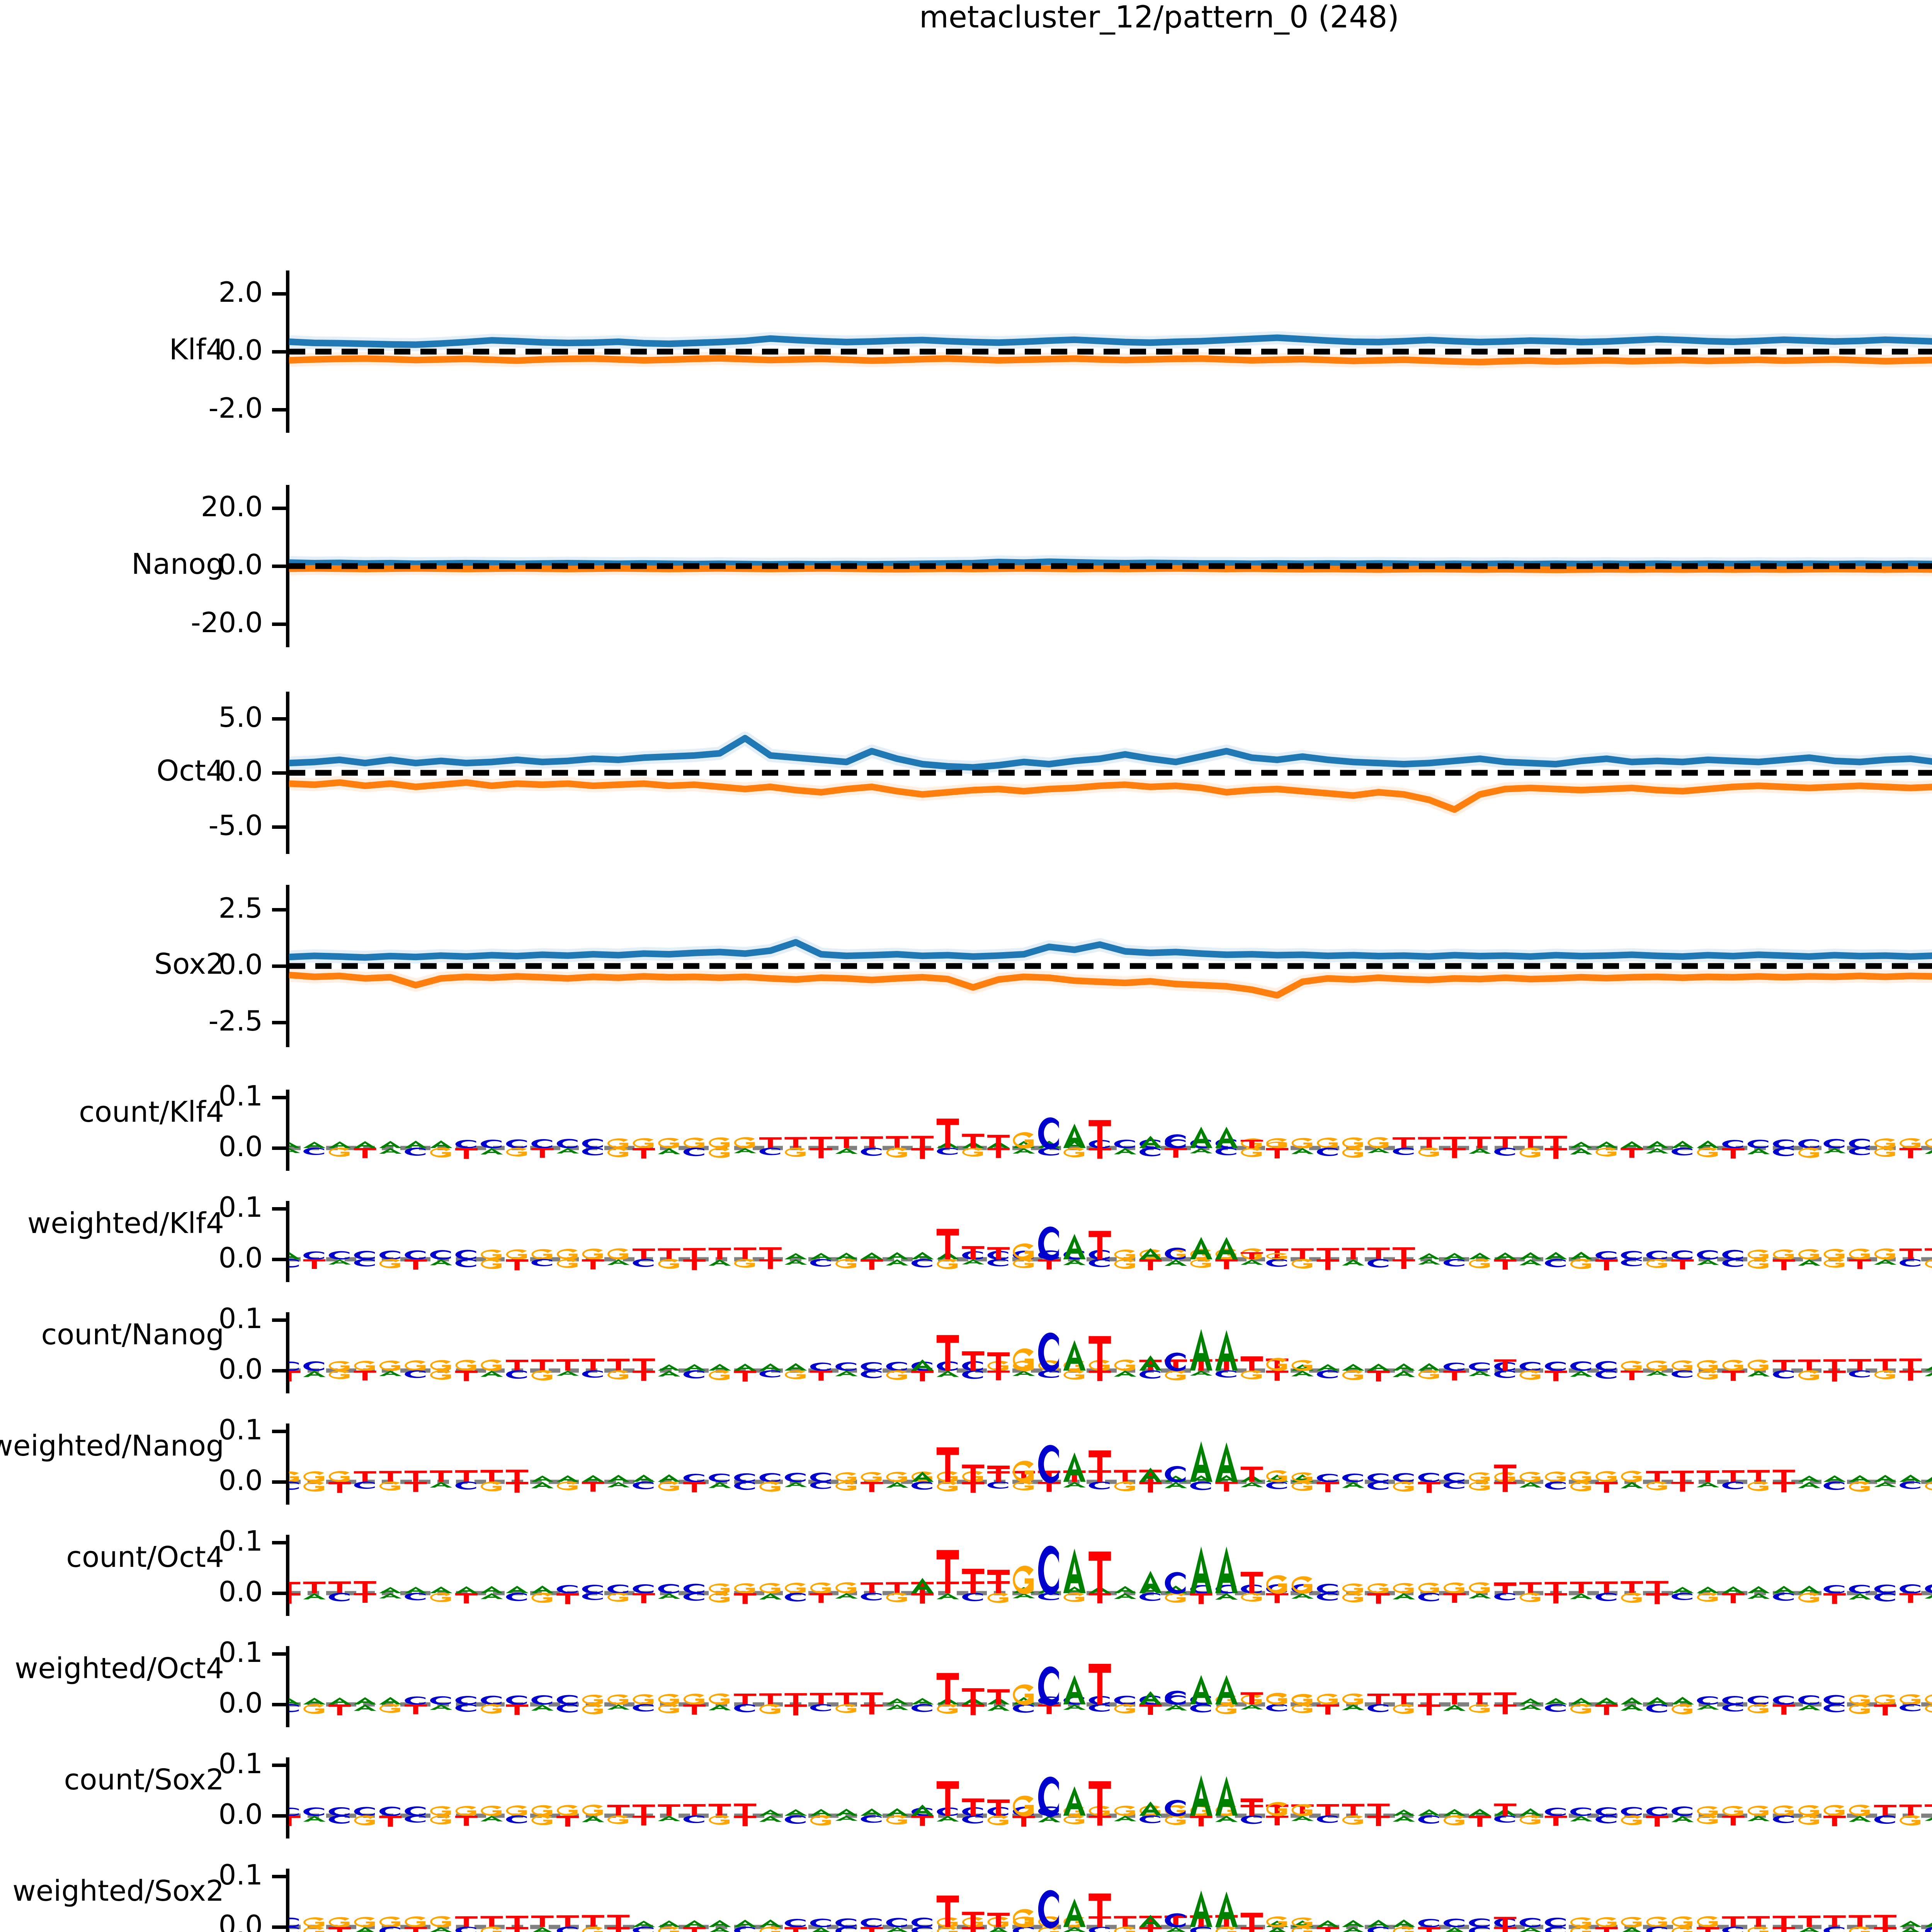 The width and height of the screenshot is (1932, 1932). Describe the element at coordinates (152, 1112) in the screenshot. I see `logo-label-count-klf4: count/Klf4` at that location.